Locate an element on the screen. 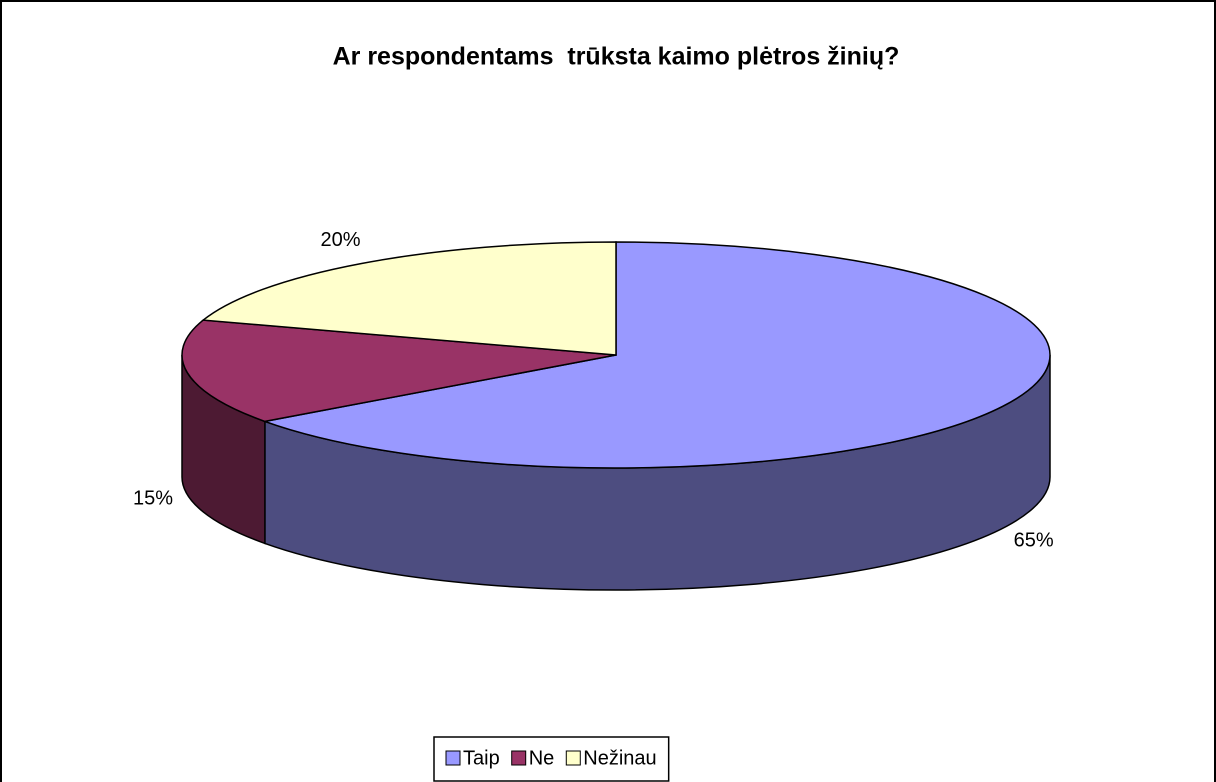  data-label: 65% is located at coordinates (1034, 540).